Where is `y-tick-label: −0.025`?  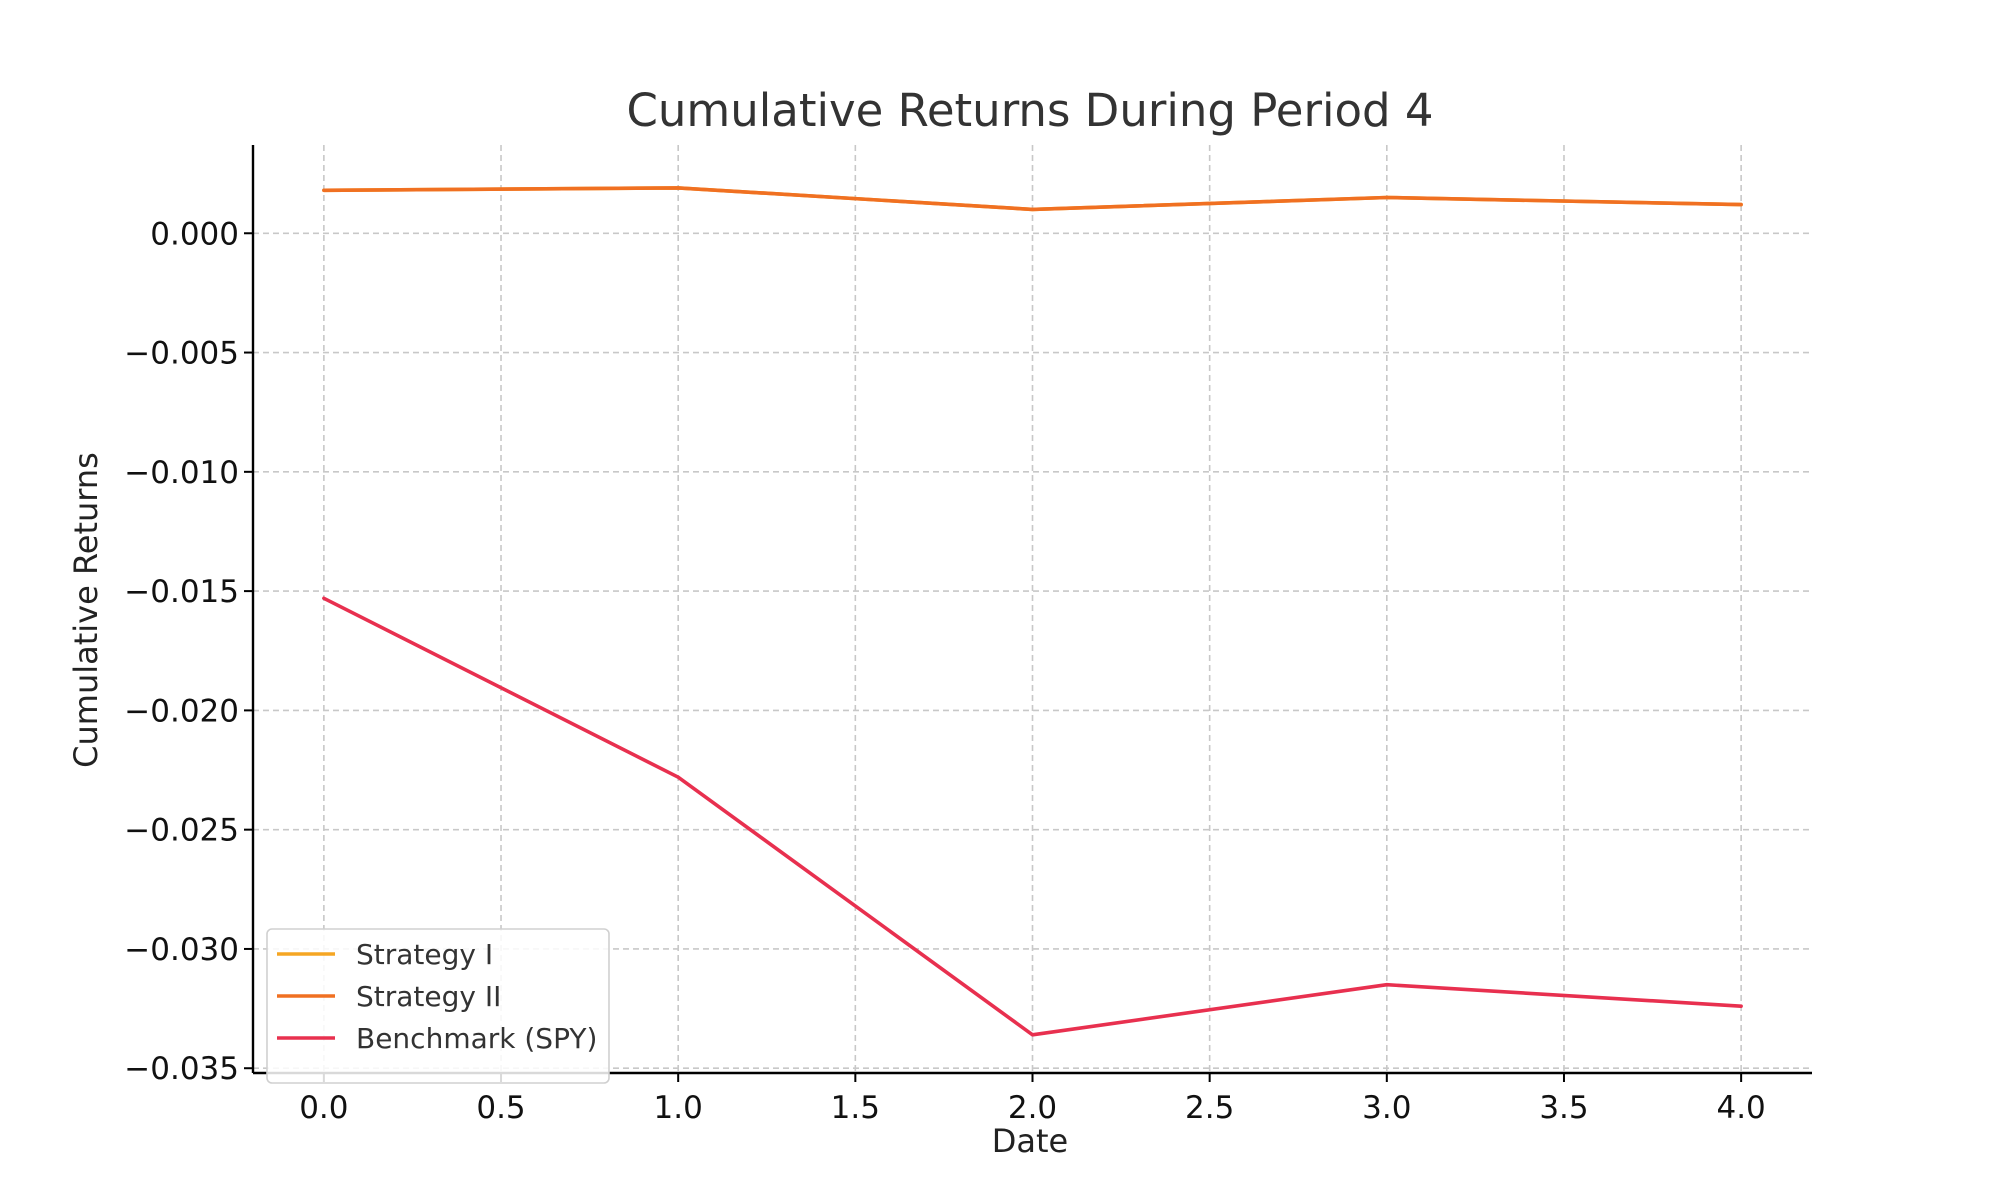 y-tick-label: −0.025 is located at coordinates (181, 831).